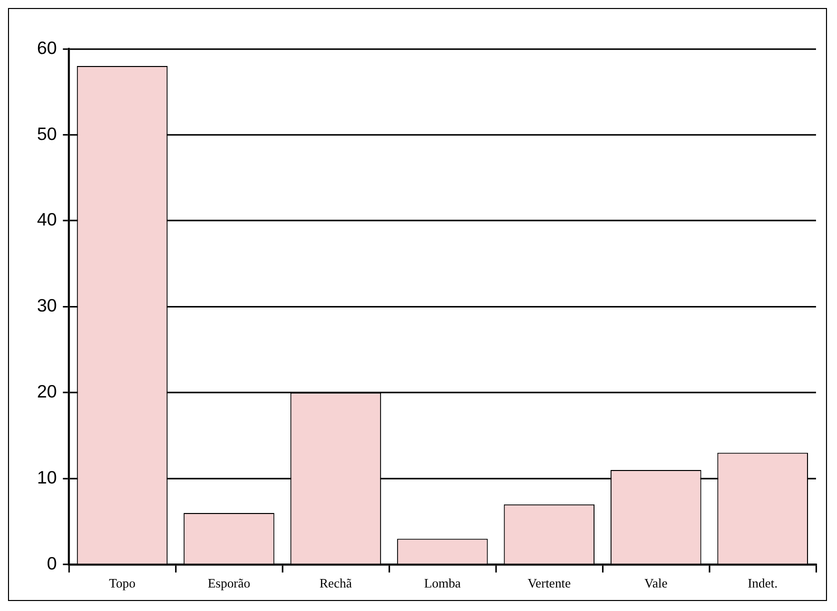  Describe the element at coordinates (443, 583) in the screenshot. I see `x-tick-label: Lomba` at that location.